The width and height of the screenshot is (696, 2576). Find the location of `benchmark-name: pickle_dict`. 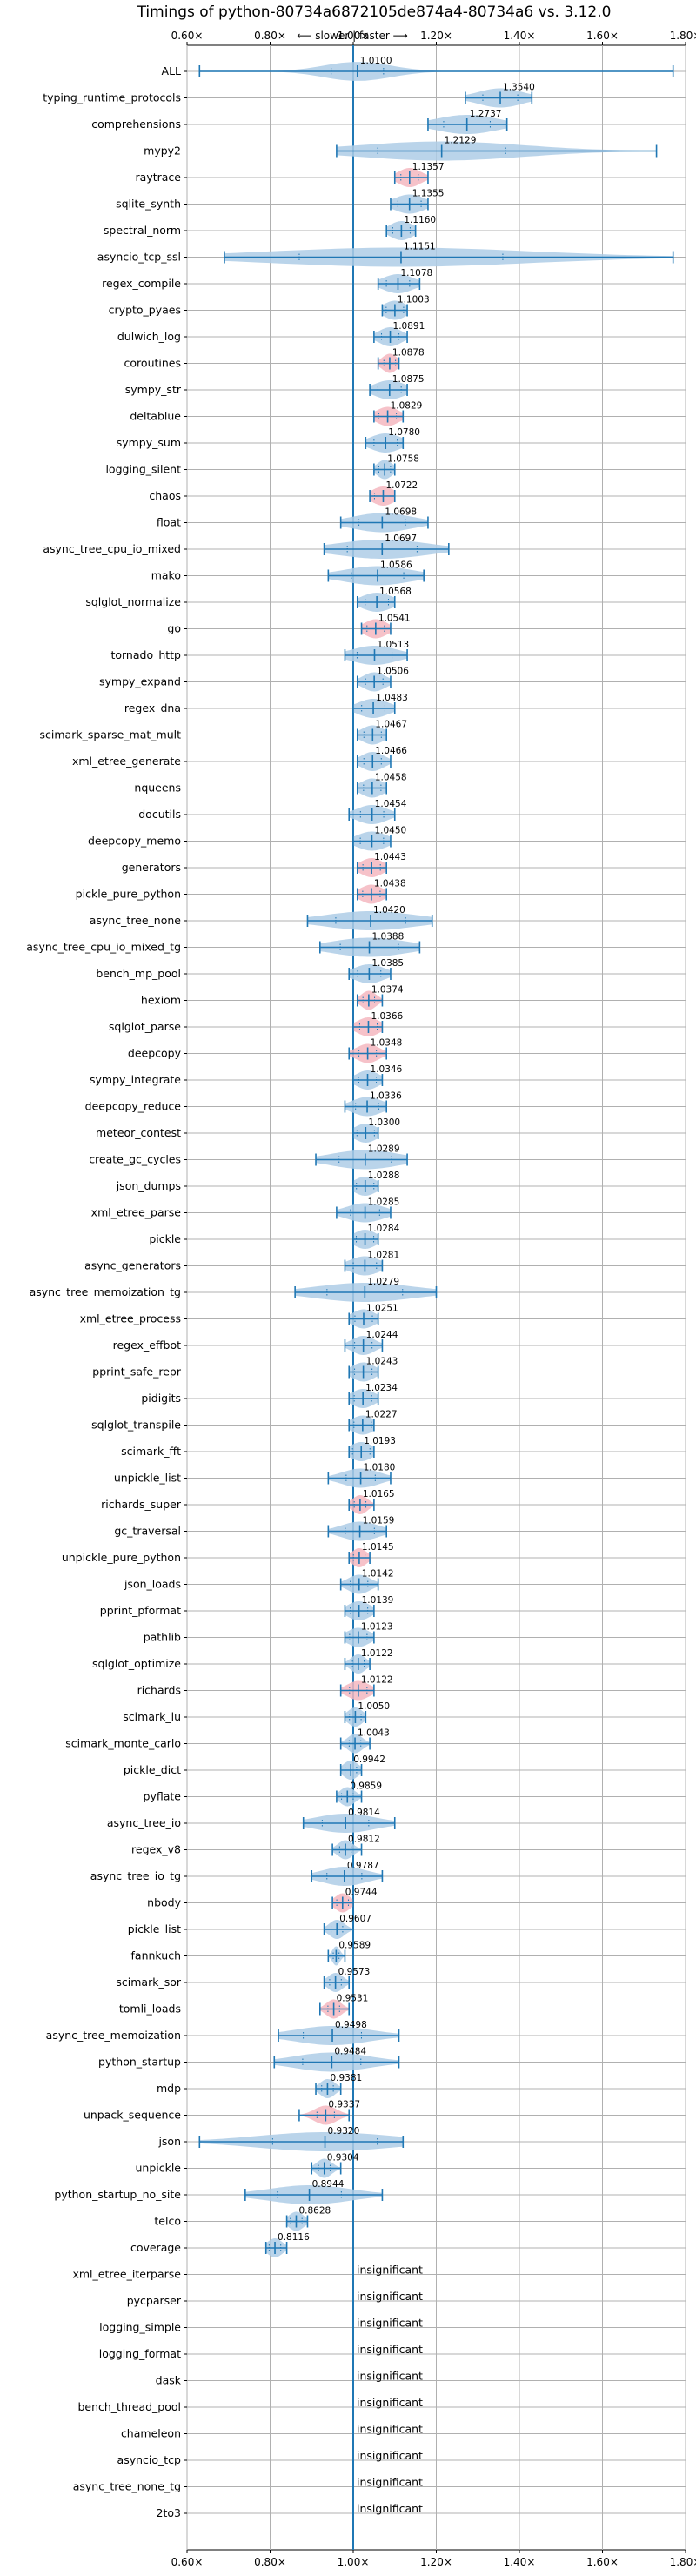

benchmark-name: pickle_dict is located at coordinates (152, 1769).